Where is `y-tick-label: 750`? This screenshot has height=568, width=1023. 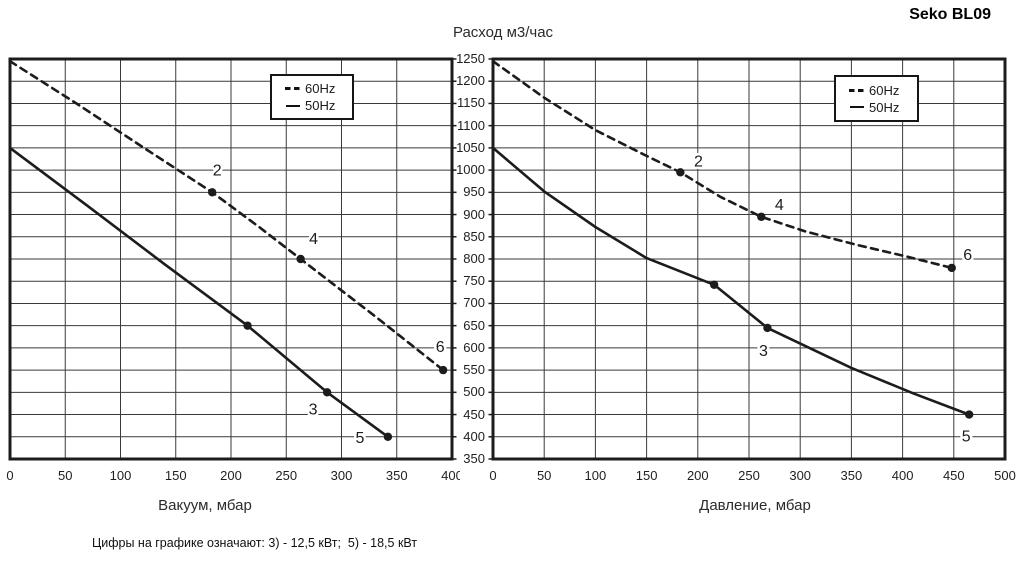
y-tick-label: 750 is located at coordinates (474, 281).